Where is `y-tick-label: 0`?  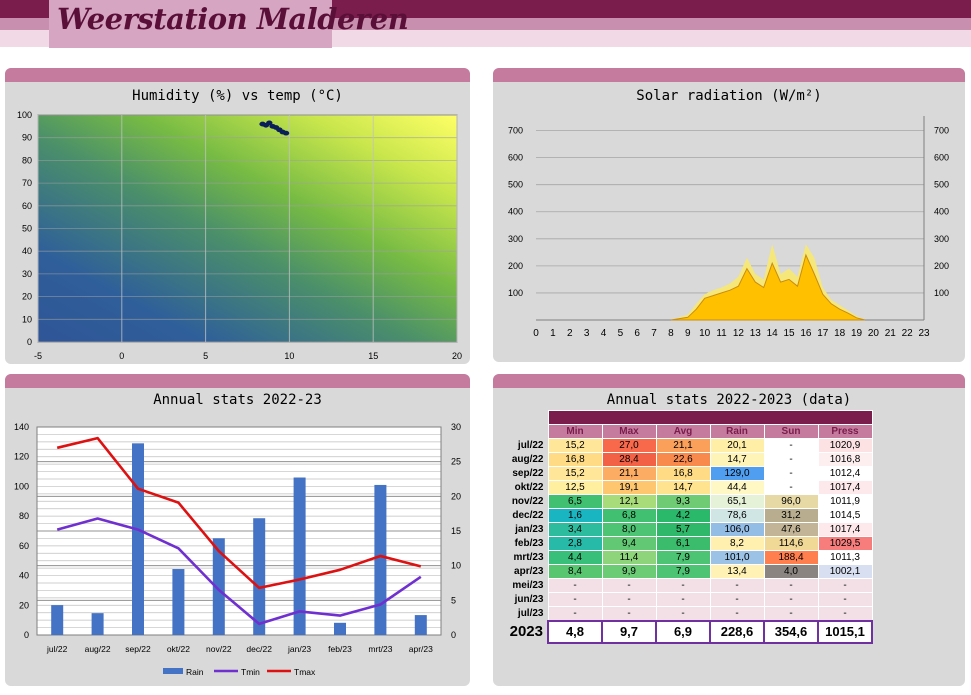 y-tick-label: 0 is located at coordinates (26, 635).